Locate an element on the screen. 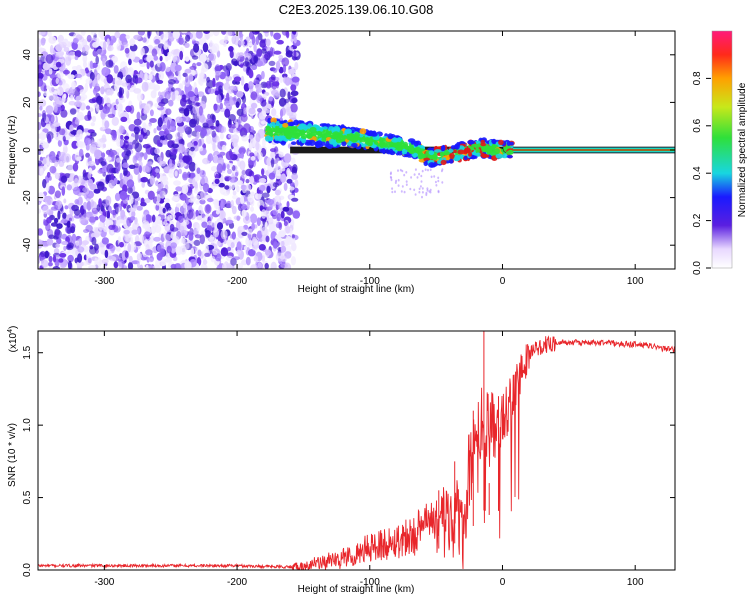 This screenshot has height=600, width=750. spectrogram-xtick-label: 0 is located at coordinates (503, 281).